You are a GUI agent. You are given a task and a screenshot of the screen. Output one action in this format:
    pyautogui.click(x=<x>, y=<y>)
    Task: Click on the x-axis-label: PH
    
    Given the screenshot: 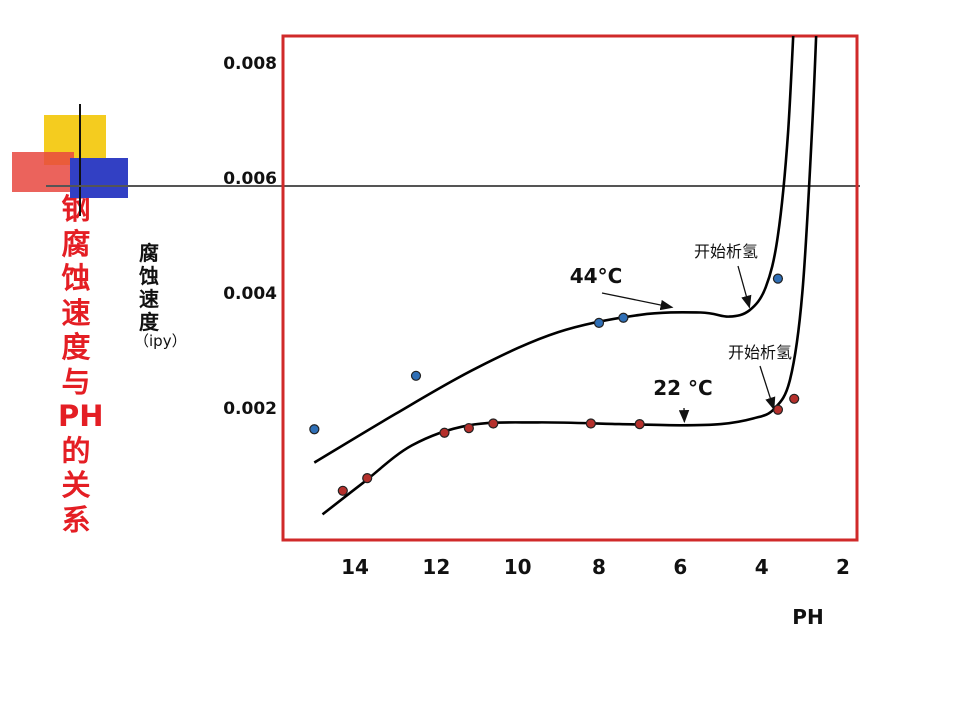 What is the action you would take?
    pyautogui.click(x=807, y=617)
    